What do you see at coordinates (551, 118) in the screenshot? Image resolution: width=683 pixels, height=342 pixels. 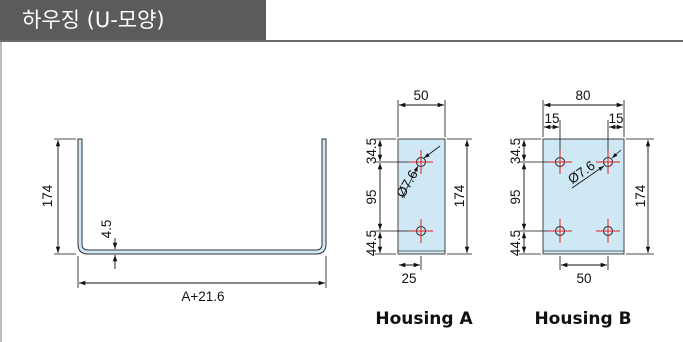 I see `housing-b-left-margin-label: 15` at bounding box center [551, 118].